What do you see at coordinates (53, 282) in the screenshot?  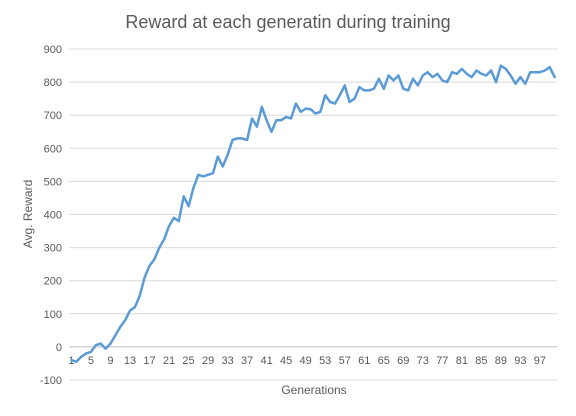 I see `y-tick-label: 200` at bounding box center [53, 282].